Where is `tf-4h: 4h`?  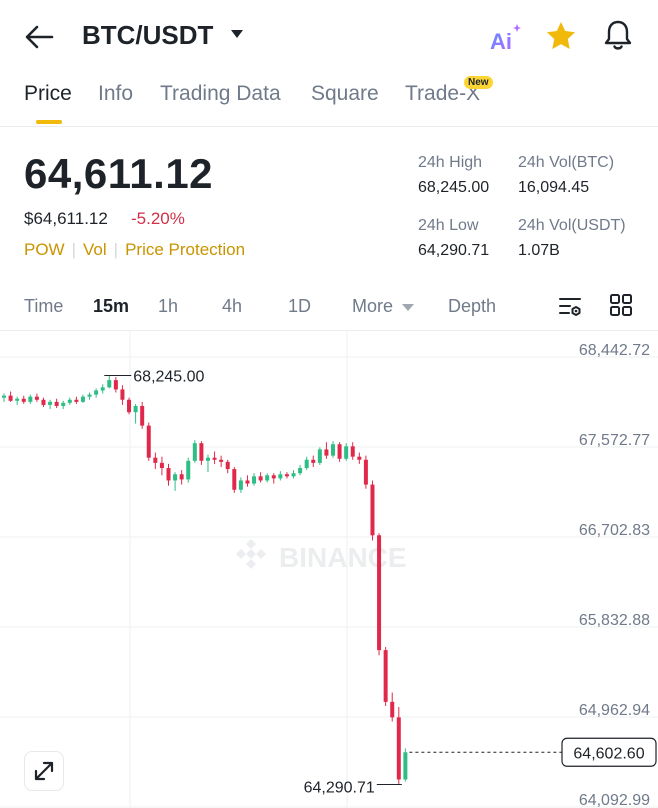
tf-4h: 4h is located at coordinates (232, 306).